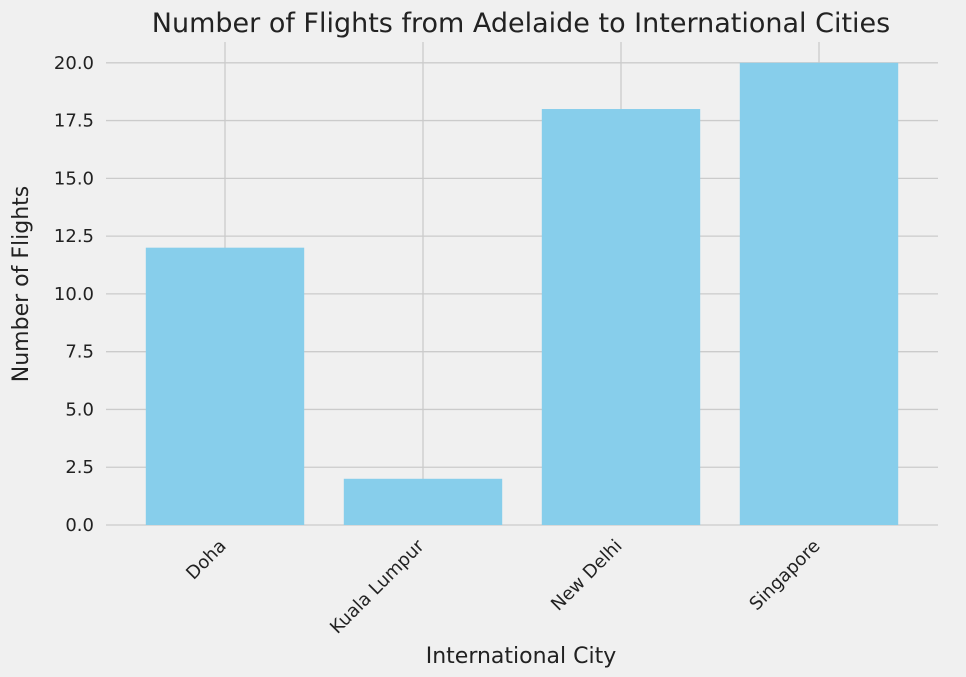 The height and width of the screenshot is (677, 966). What do you see at coordinates (377, 586) in the screenshot?
I see `x-tick-label: Kuala Lumpur` at bounding box center [377, 586].